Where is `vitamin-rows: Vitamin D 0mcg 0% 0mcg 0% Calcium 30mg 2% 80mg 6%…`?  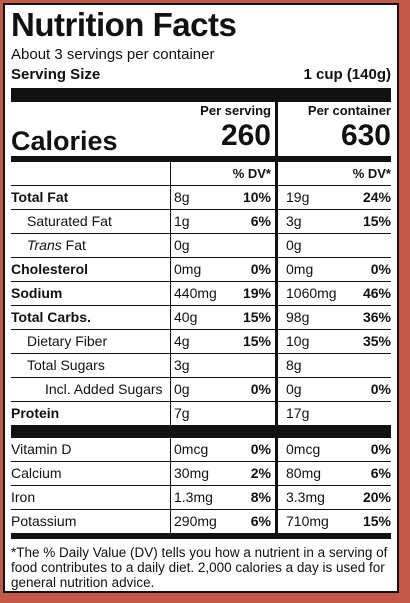
vitamin-rows: Vitamin D 0mcg 0% 0mcg 0% Calcium 30mg 2% 80mg 6%… is located at coordinates (201, 485).